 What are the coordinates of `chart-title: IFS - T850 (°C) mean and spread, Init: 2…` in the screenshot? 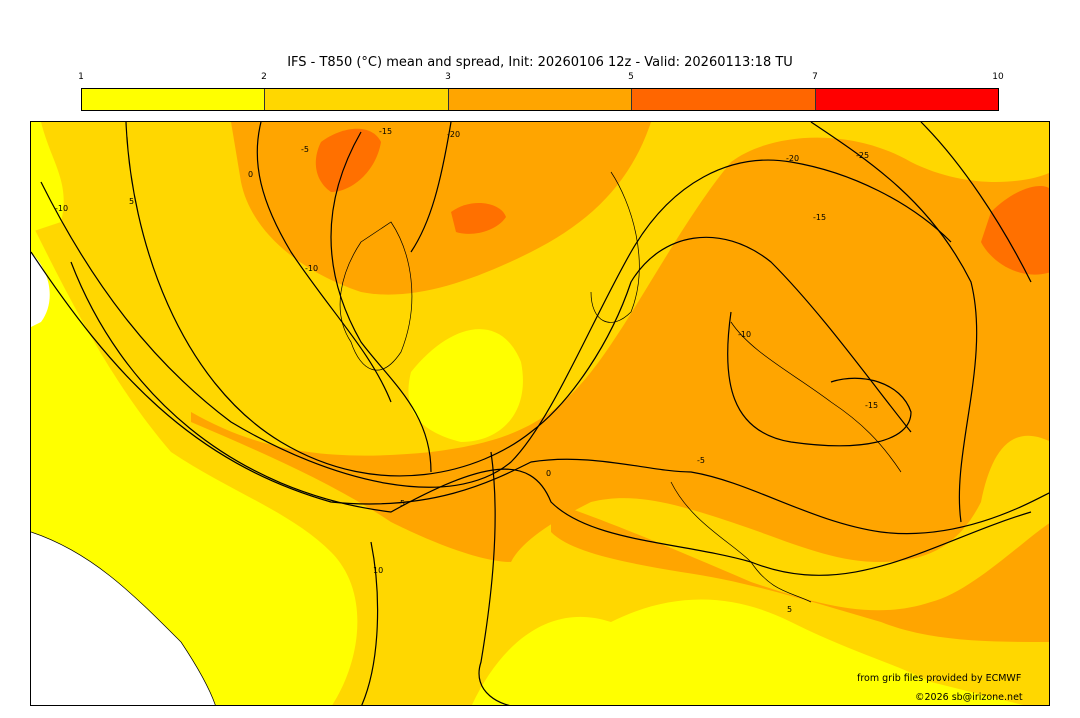 It's located at (540, 62).